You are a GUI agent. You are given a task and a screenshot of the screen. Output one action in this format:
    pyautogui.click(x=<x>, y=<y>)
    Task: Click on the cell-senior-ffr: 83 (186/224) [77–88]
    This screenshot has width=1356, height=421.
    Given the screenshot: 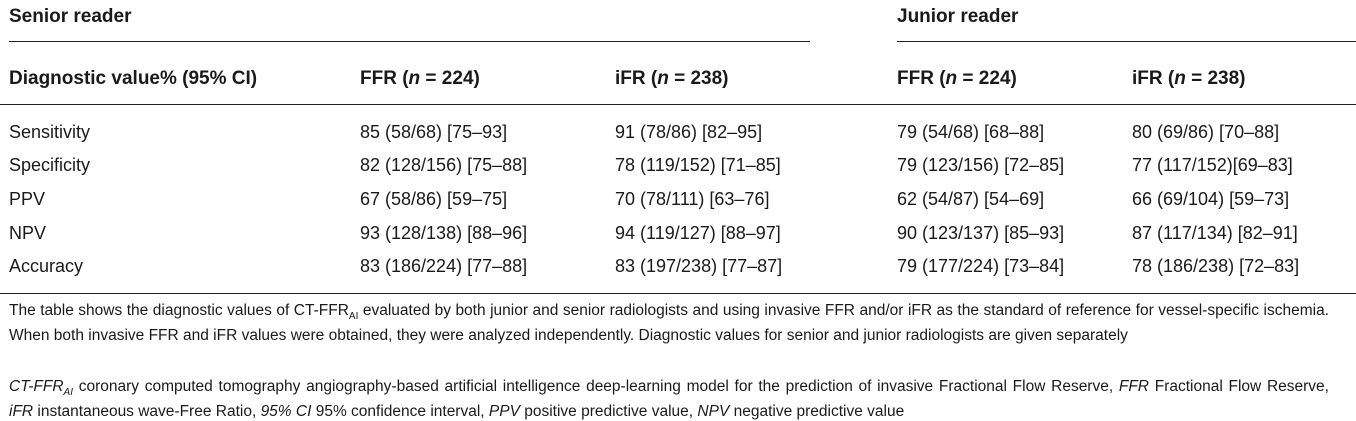 What is the action you would take?
    pyautogui.click(x=444, y=266)
    